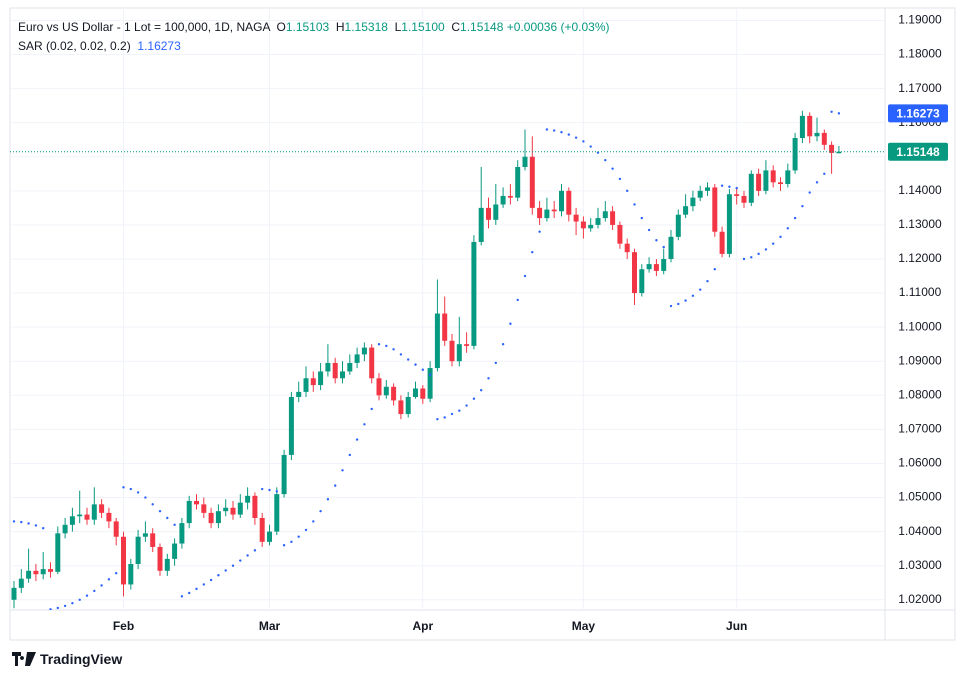 The image size is (965, 680). I want to click on last-price-label: 1.15148, so click(918, 152).